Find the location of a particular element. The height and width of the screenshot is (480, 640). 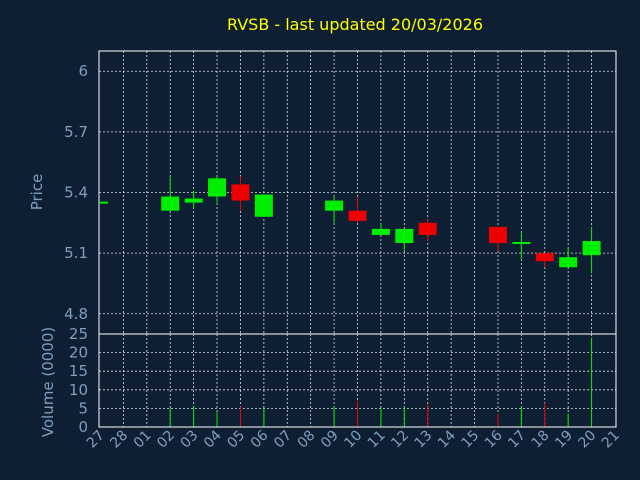

x-tick-label: 05 is located at coordinates (236, 440).